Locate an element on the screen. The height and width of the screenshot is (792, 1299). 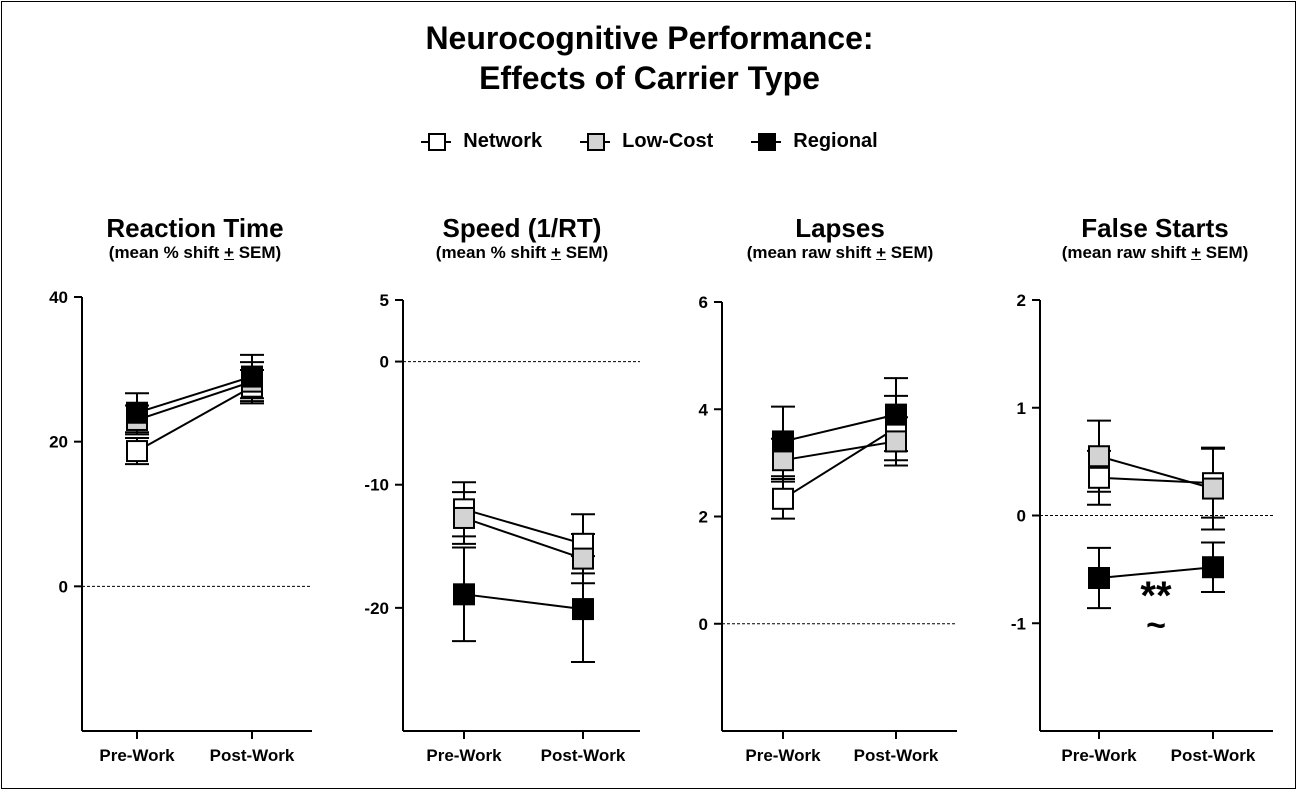
legend-item-network: Network is located at coordinates (481, 141).